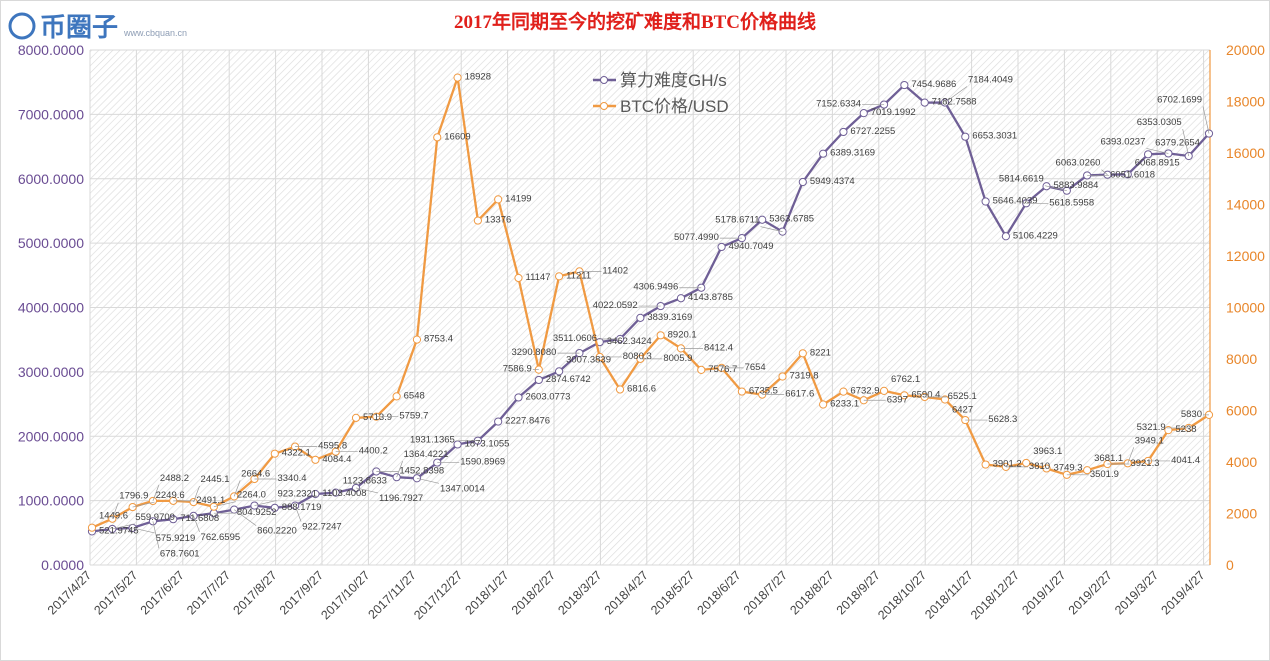 The height and width of the screenshot is (661, 1270). What do you see at coordinates (1230, 565) in the screenshot?
I see `right-y-tick-label: 0` at bounding box center [1230, 565].